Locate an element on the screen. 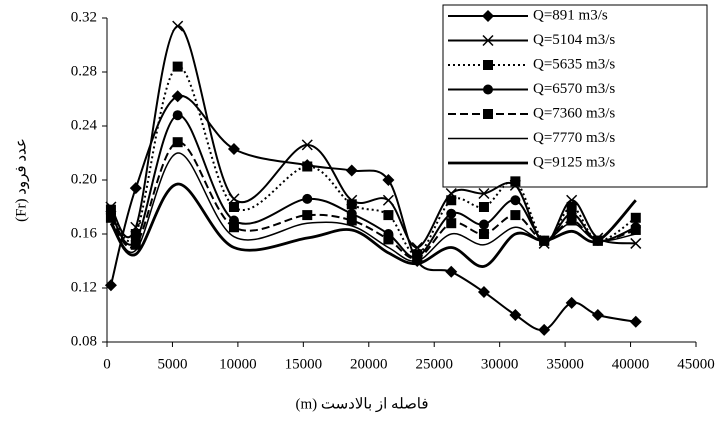 The image size is (723, 424). legend-label: Q=7770 m3/s is located at coordinates (574, 138).